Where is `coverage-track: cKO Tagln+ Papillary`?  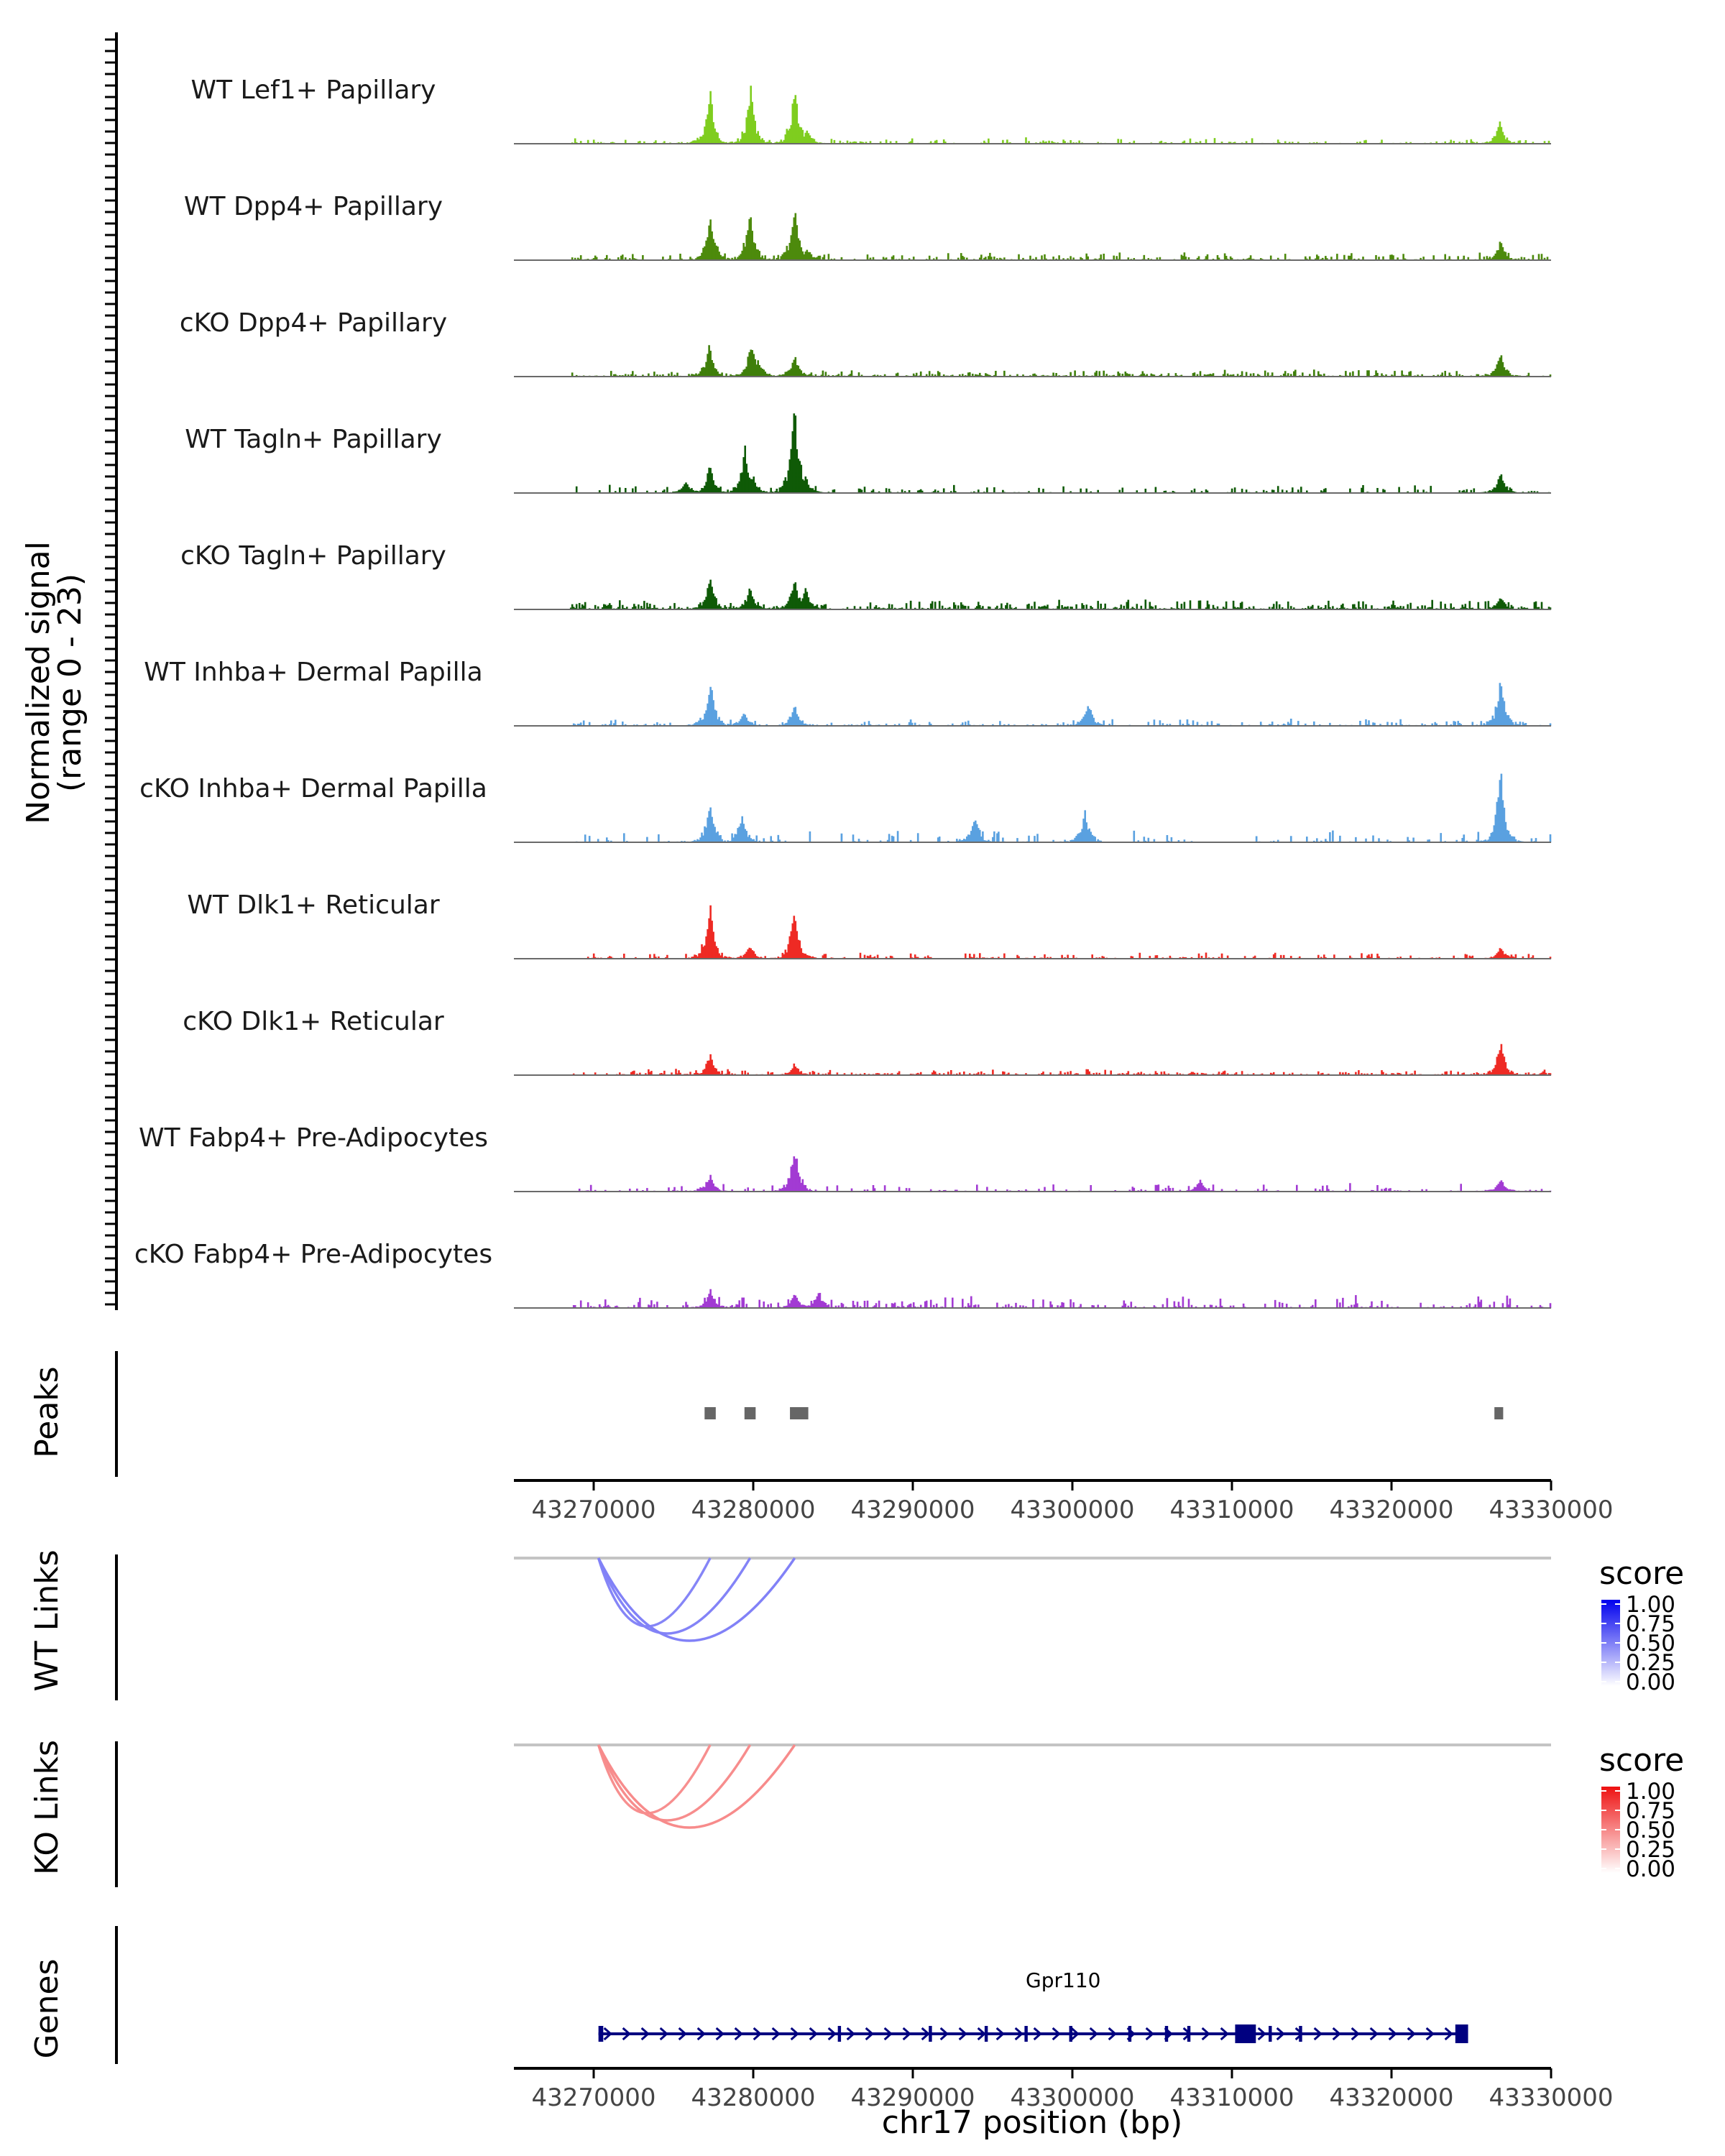
coverage-track: cKO Tagln+ Papillary is located at coordinates (866, 575).